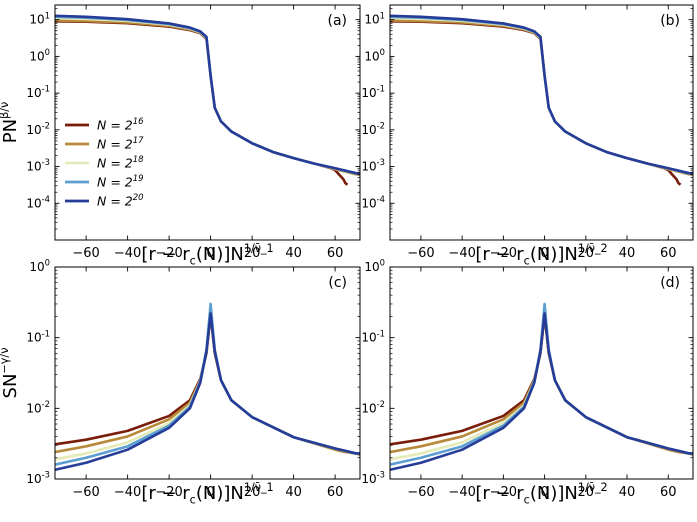  I want to click on y-axis-label: SN−γ/ν̄, so click(10, 373).